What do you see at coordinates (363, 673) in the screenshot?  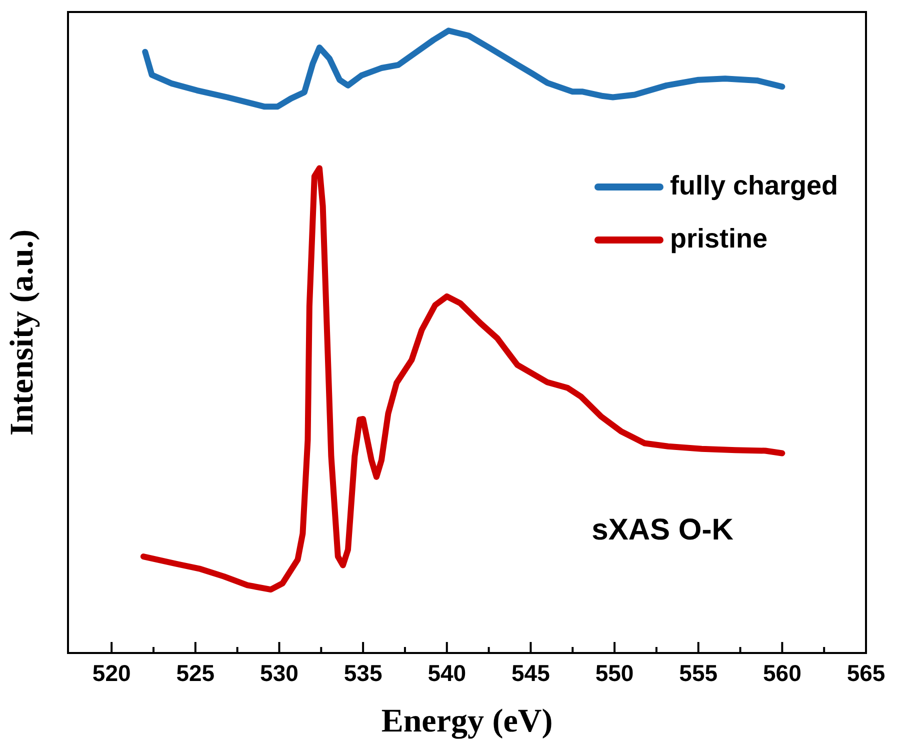 I see `x-tick-label: 535` at bounding box center [363, 673].